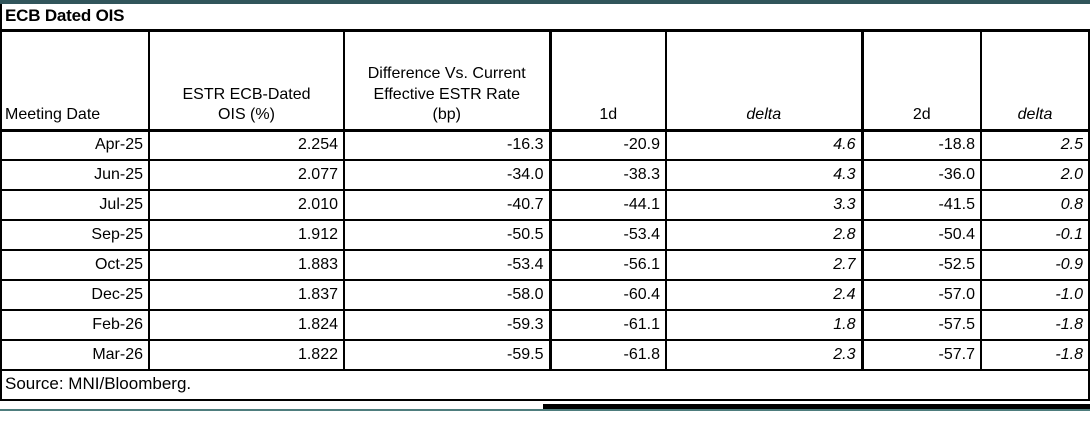 The height and width of the screenshot is (422, 1090). Describe the element at coordinates (545, 410) in the screenshot. I see `bottom-accent-line` at that location.